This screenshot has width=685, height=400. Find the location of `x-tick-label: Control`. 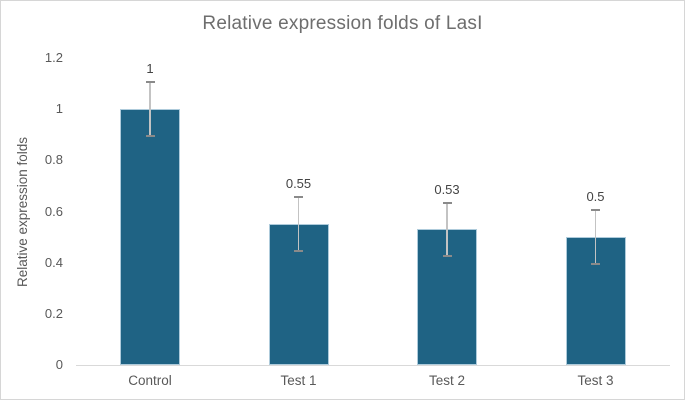

x-tick-label: Control is located at coordinates (150, 380).